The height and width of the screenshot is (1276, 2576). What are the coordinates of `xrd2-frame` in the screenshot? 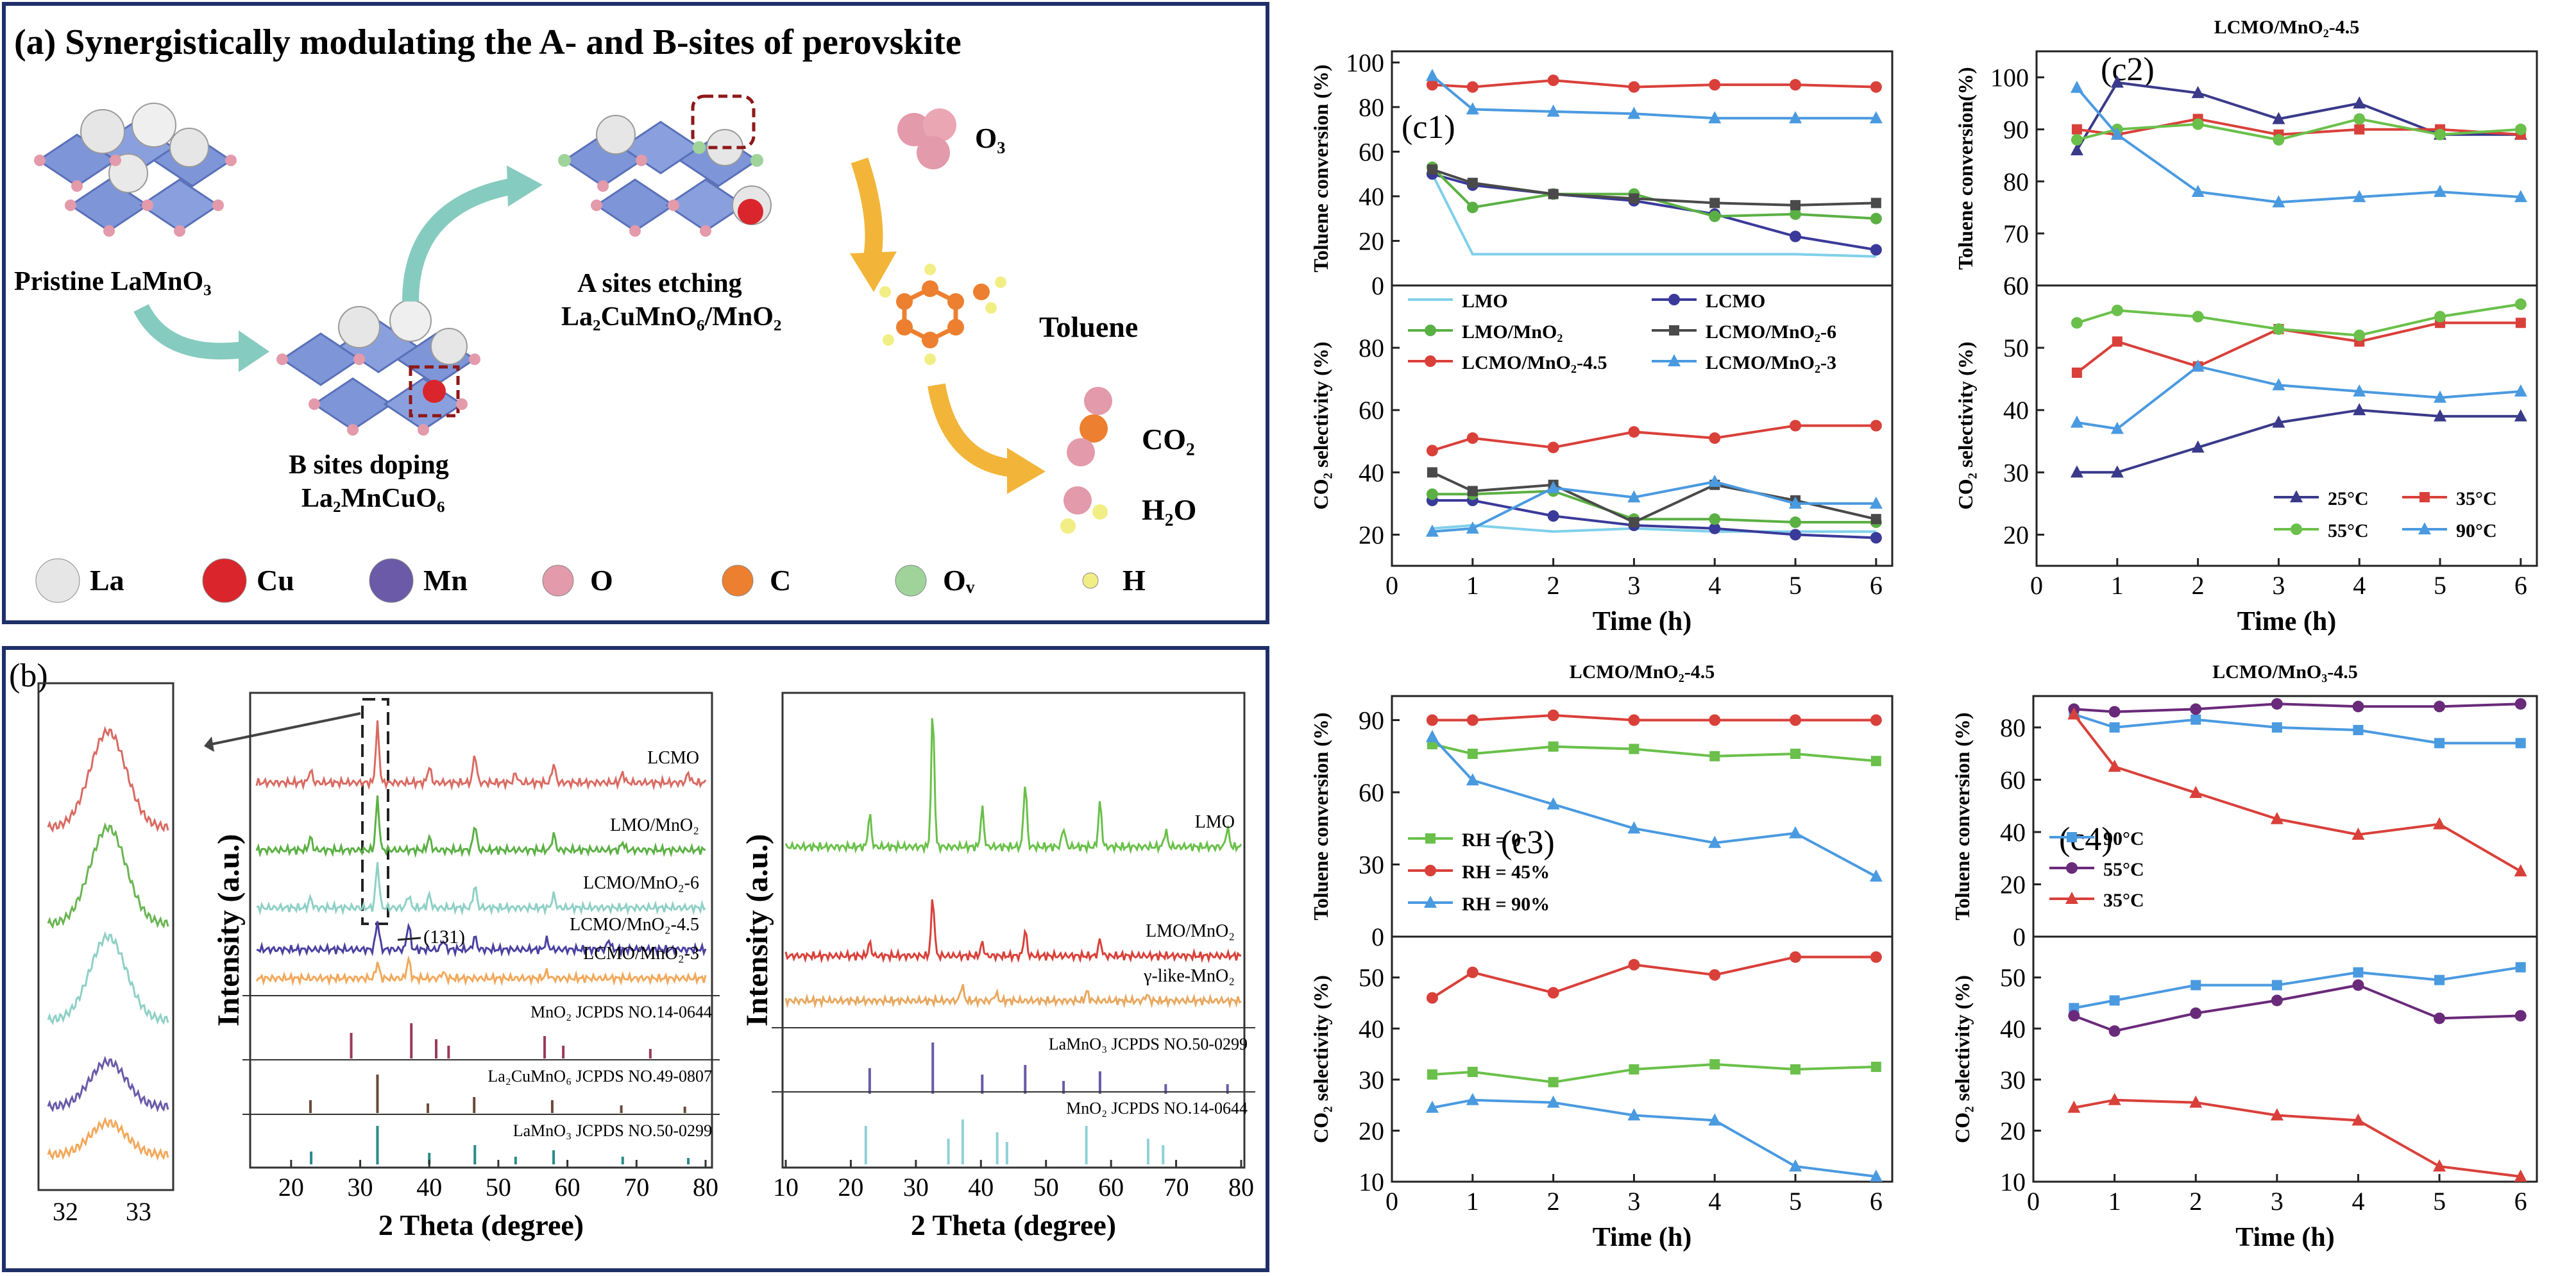 It's located at (1013, 931).